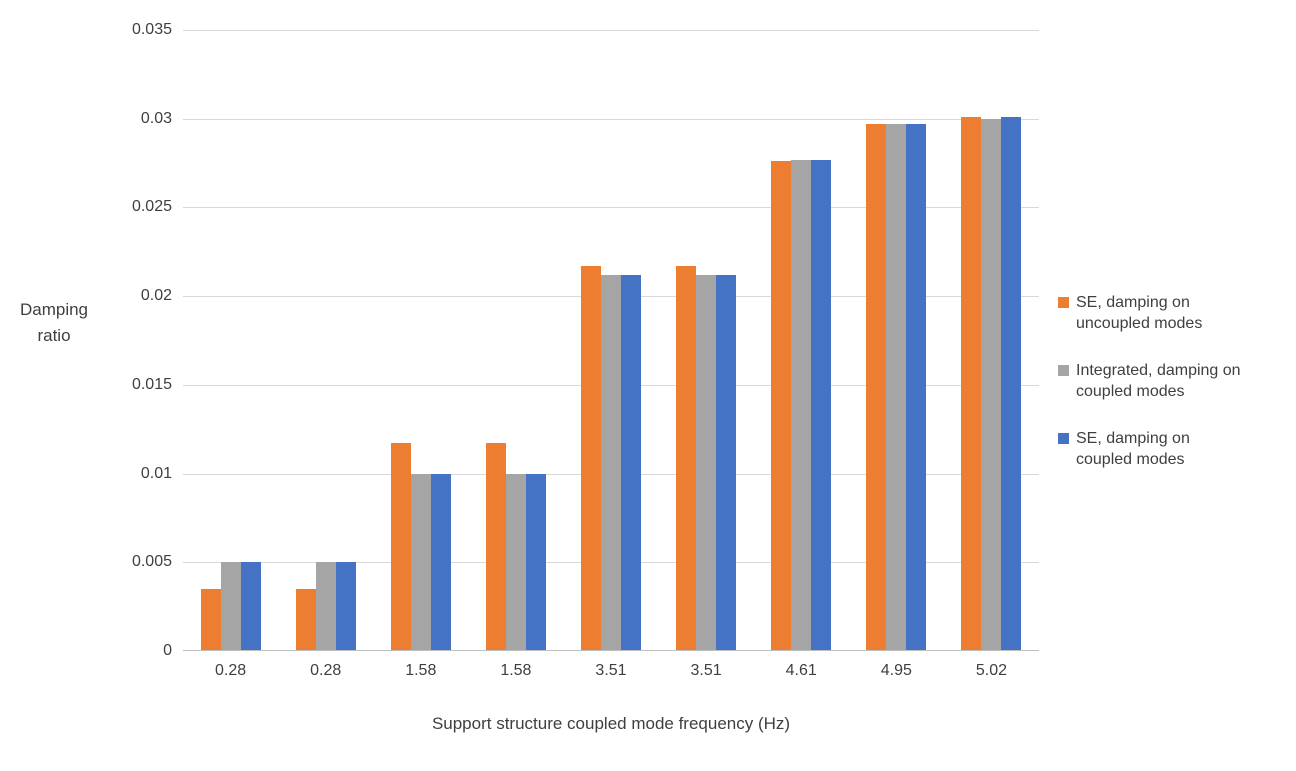  What do you see at coordinates (156, 473) in the screenshot?
I see `y-tick-label: 0.01` at bounding box center [156, 473].